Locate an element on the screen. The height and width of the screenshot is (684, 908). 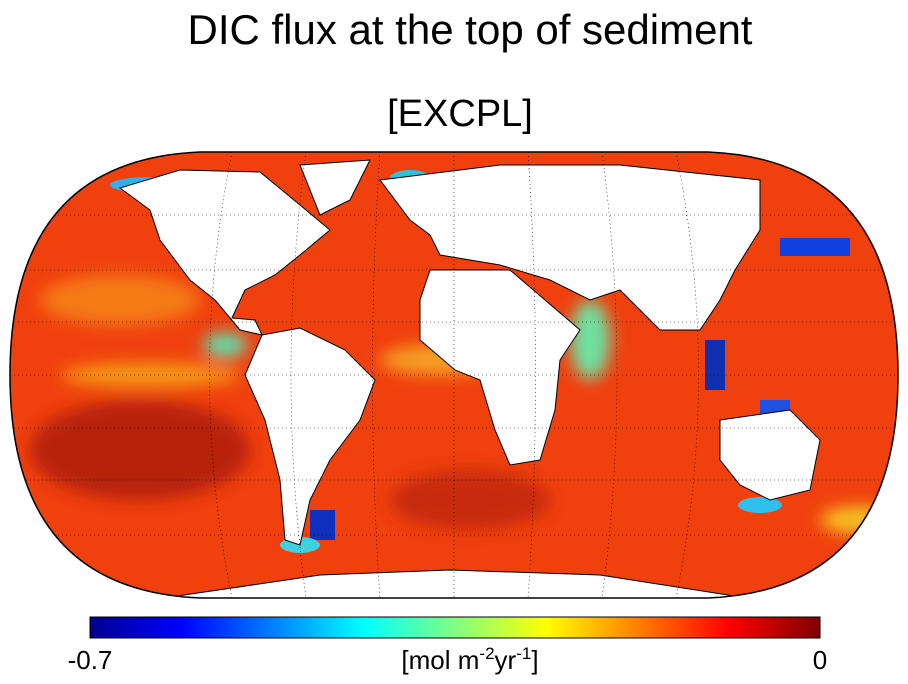
colorbar-unit: [mol m-2yr-1] is located at coordinates (469, 659).